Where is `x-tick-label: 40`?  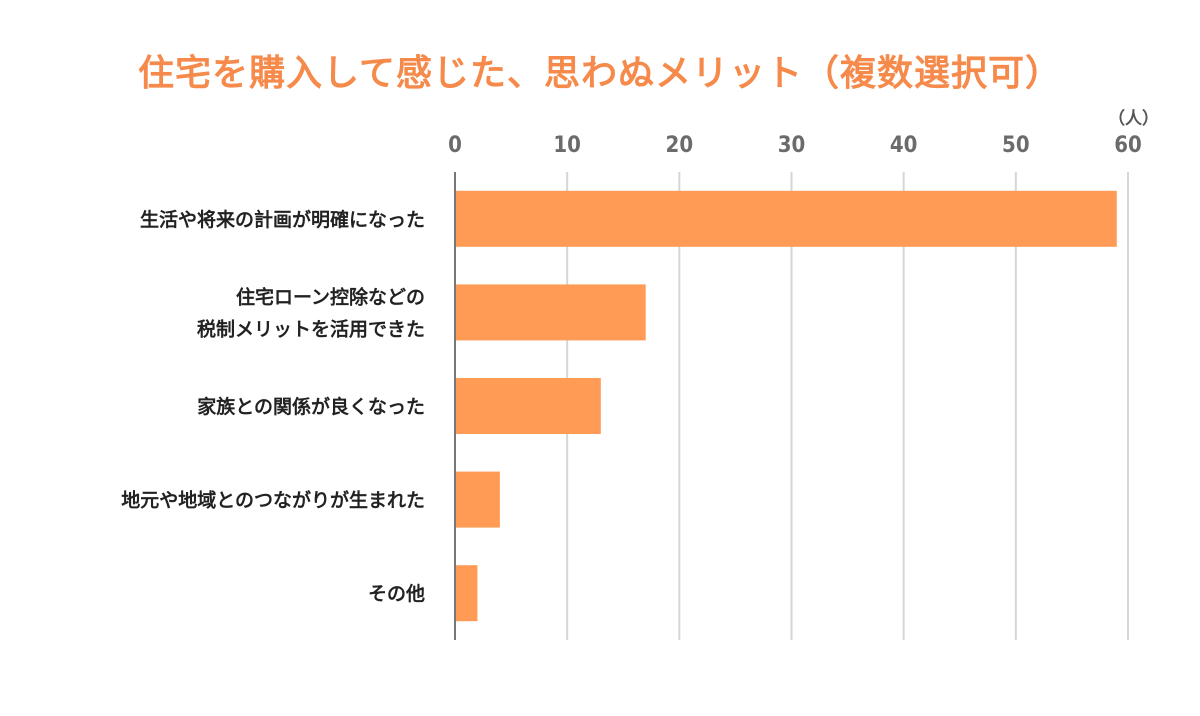
x-tick-label: 40 is located at coordinates (904, 145).